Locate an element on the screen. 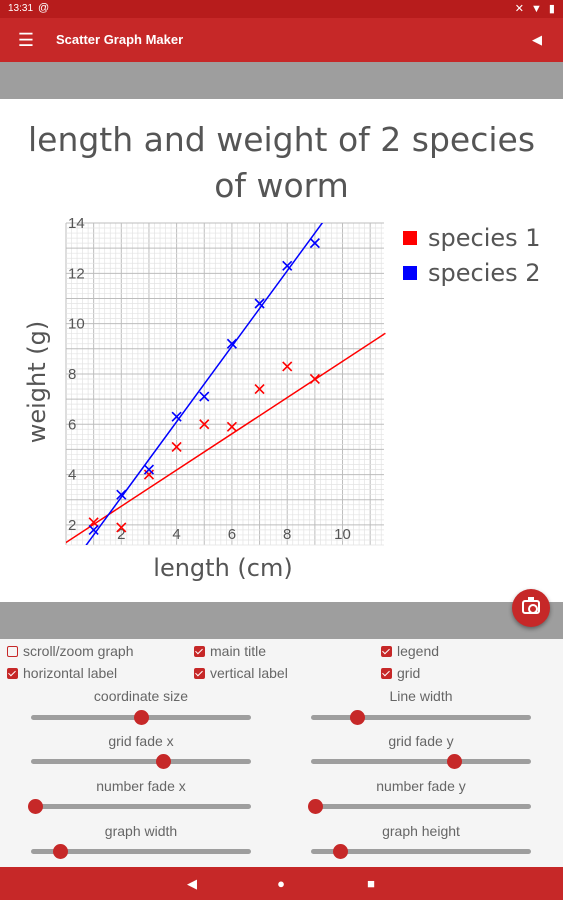 Image resolution: width=563 pixels, height=900 pixels. y-tick-label: 4 is located at coordinates (72, 475).